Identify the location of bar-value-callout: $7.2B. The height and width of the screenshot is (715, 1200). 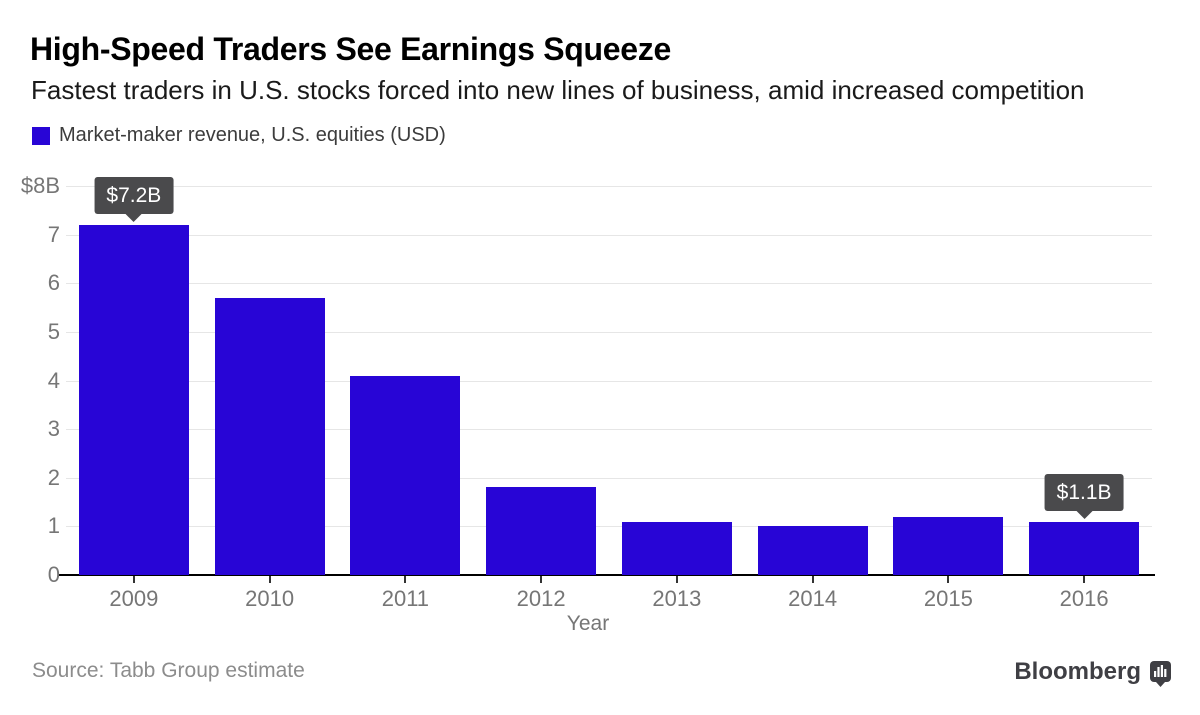
(134, 199).